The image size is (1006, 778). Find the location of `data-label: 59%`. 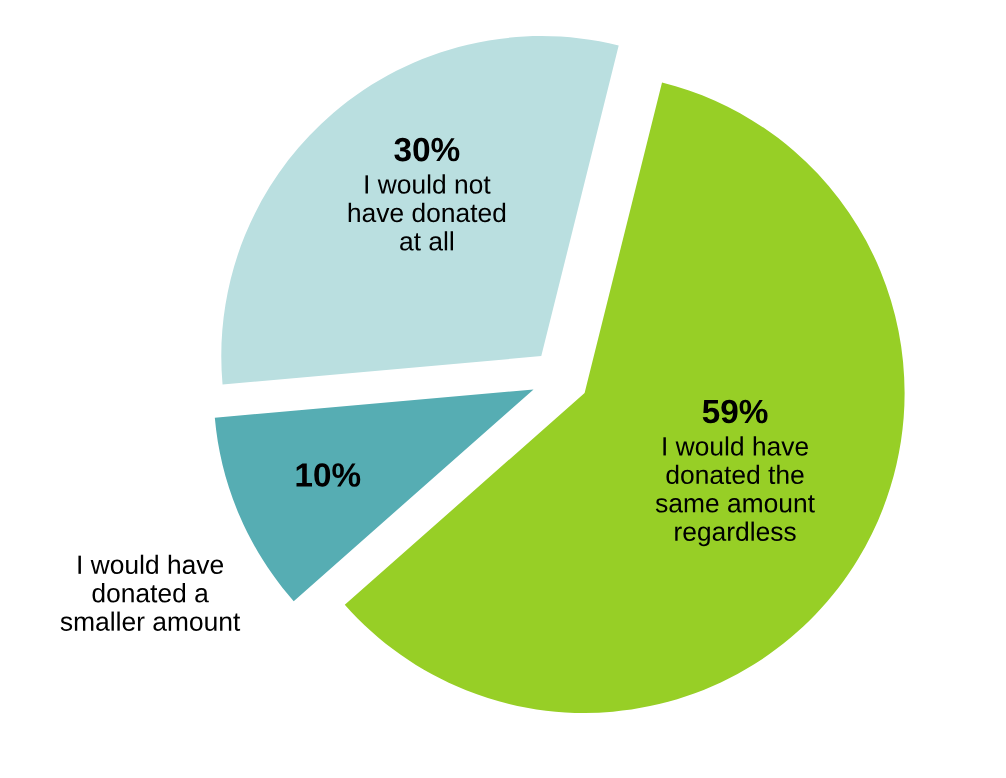

data-label: 59% is located at coordinates (735, 411).